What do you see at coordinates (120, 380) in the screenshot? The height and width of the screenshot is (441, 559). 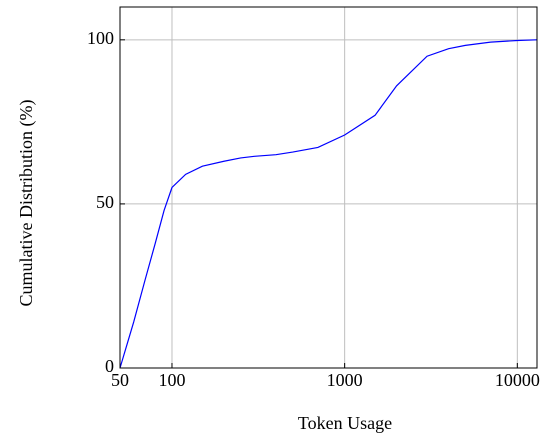 I see `x-tick-label: 50` at bounding box center [120, 380].